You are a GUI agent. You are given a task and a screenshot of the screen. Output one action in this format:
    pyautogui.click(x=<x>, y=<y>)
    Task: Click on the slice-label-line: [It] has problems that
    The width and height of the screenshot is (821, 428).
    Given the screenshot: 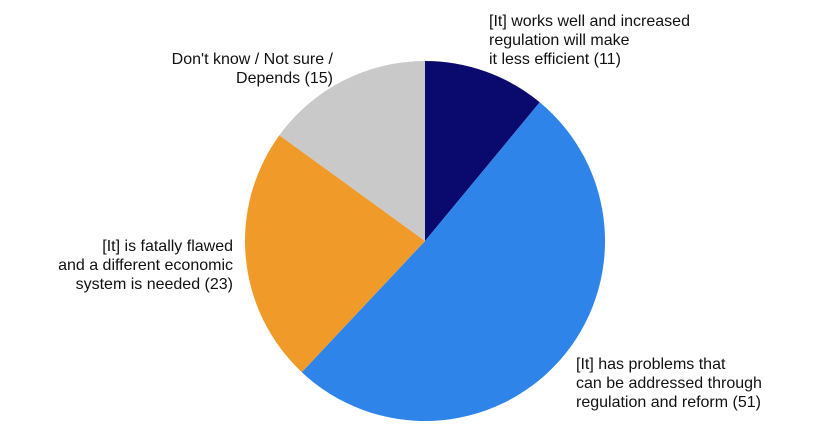 What is the action you would take?
    pyautogui.click(x=651, y=364)
    